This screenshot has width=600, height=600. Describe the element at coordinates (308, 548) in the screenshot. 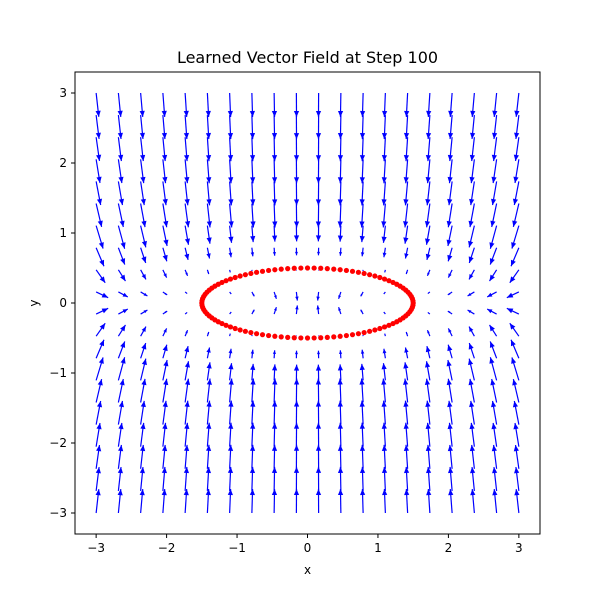

I see `x-tick-label: 0` at that location.